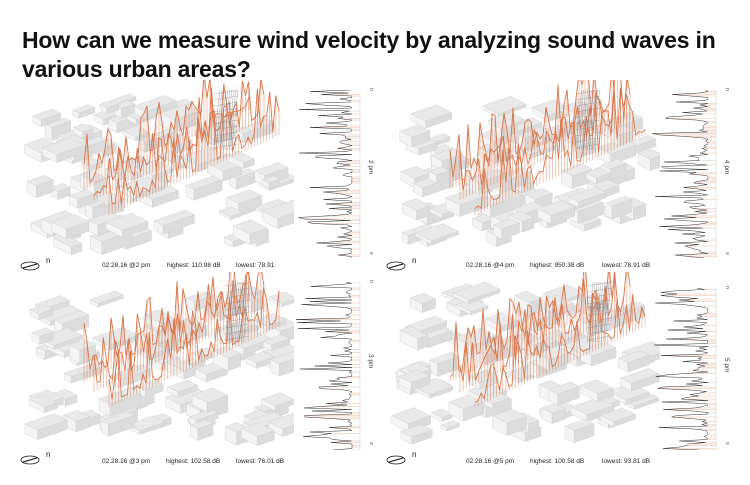 This screenshot has width=750, height=485. I want to click on time-label: 4 pm, so click(726, 167).